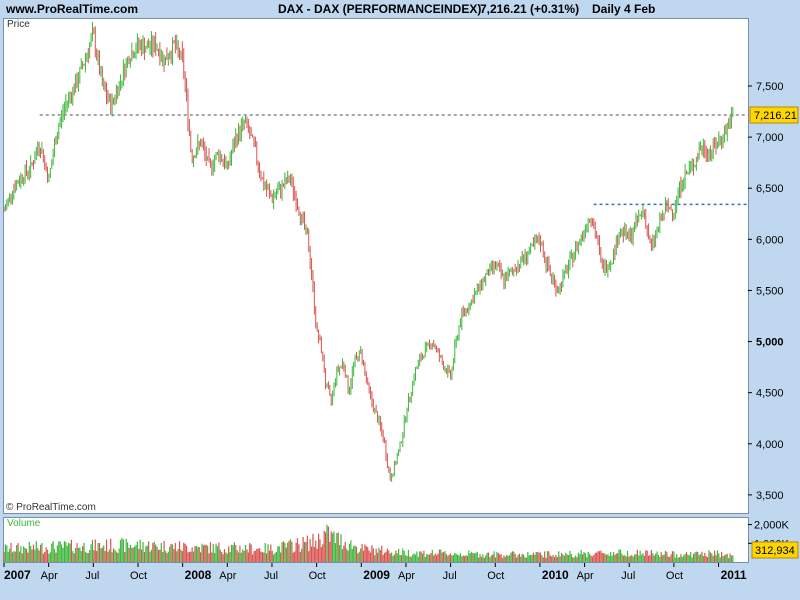 This screenshot has width=800, height=600. I want to click on last-price-tag, so click(774, 115).